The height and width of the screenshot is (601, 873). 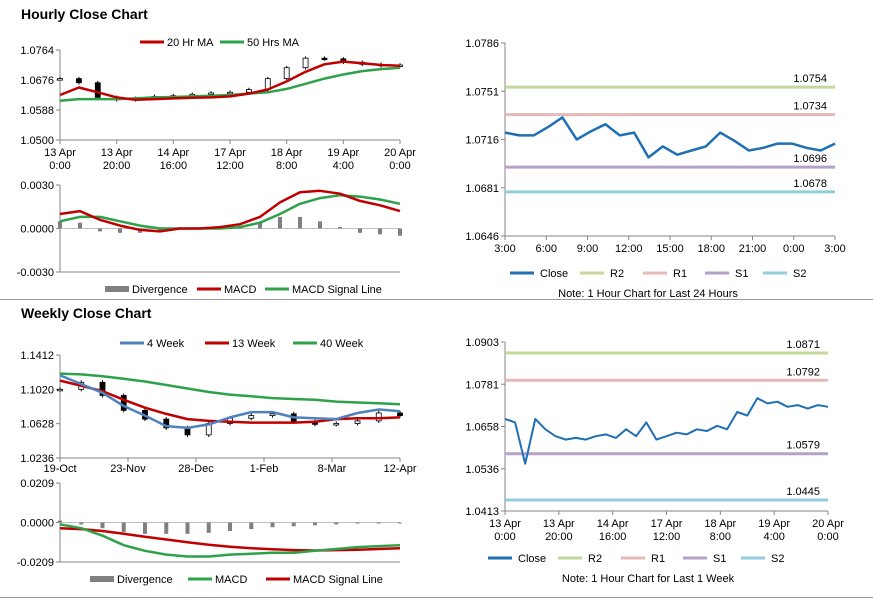 What do you see at coordinates (343, 166) in the screenshot?
I see `hourly-price-x-tick-label: 4:00` at bounding box center [343, 166].